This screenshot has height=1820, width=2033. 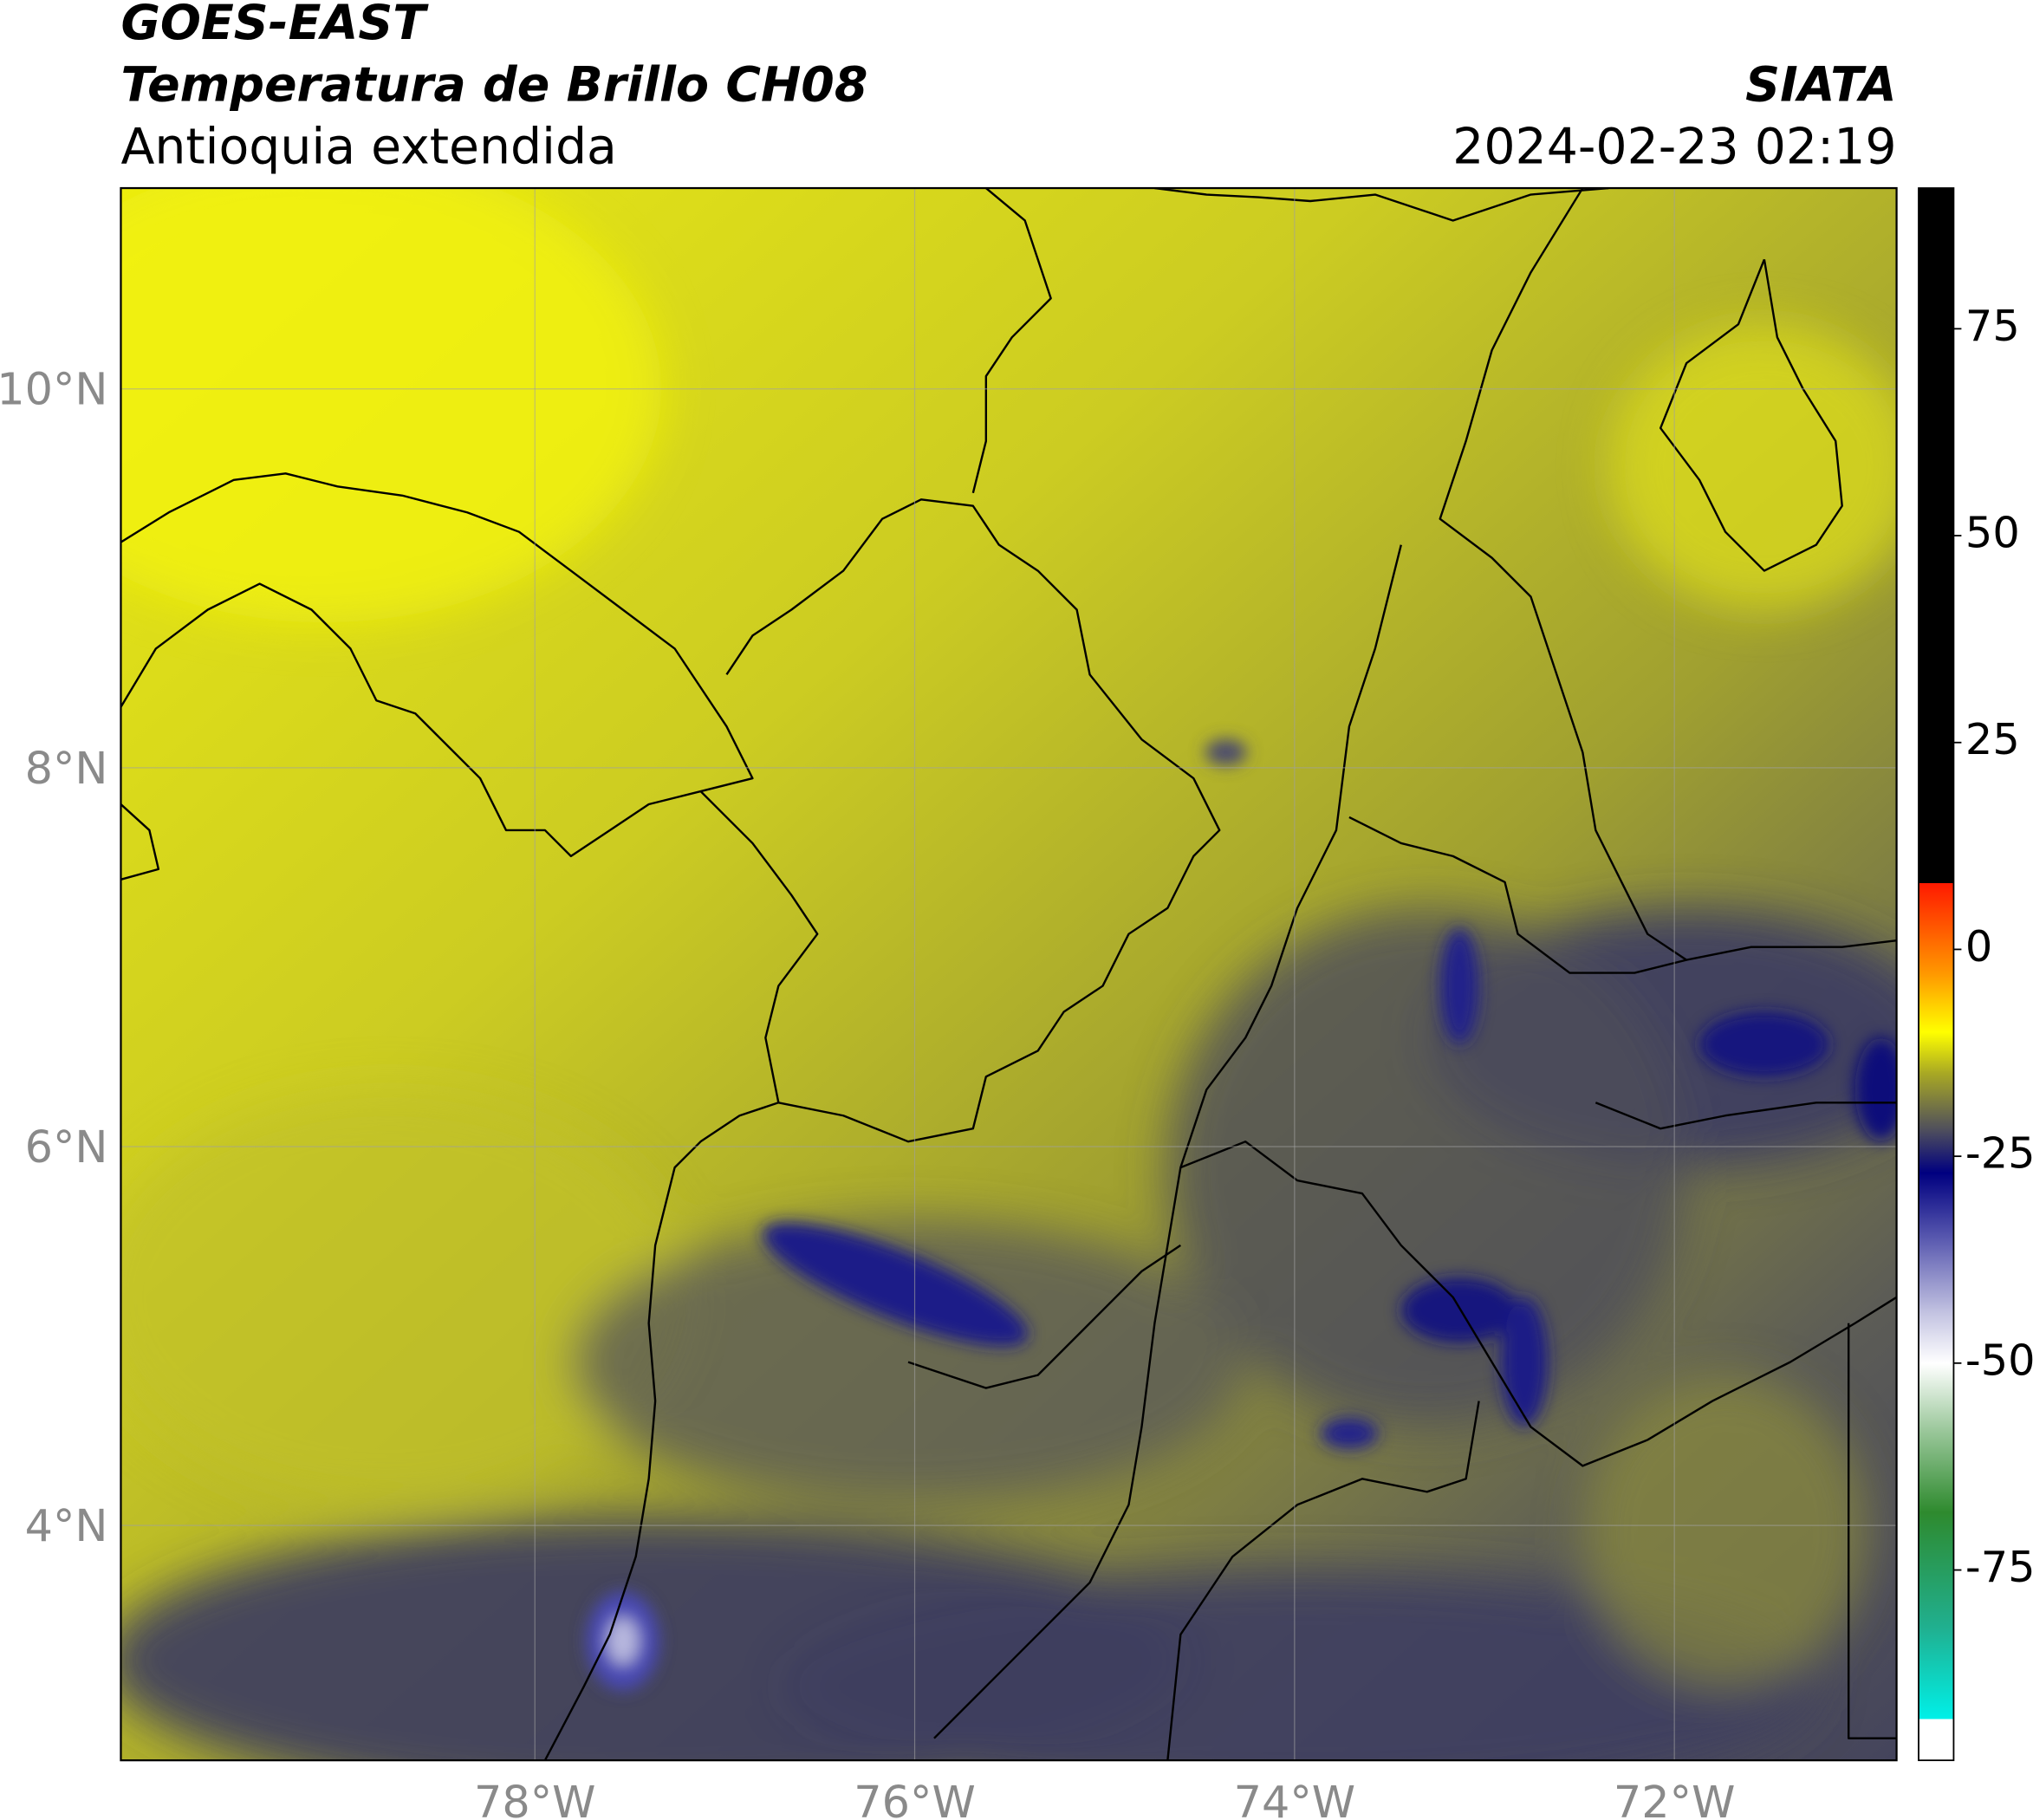 I want to click on y-tick-label: 4°N, so click(x=66, y=1526).